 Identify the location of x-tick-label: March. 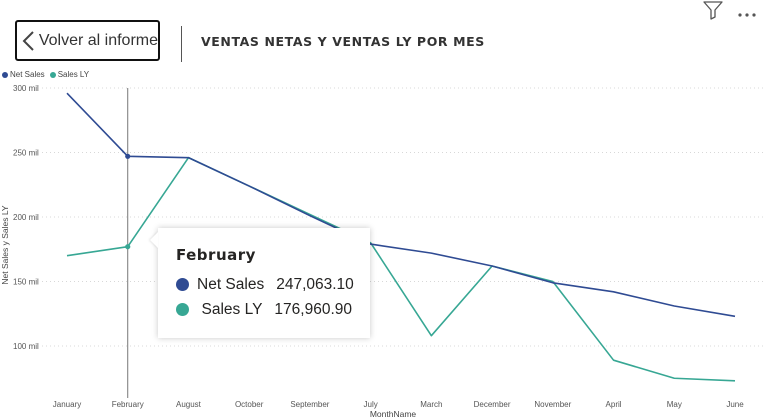
(431, 404).